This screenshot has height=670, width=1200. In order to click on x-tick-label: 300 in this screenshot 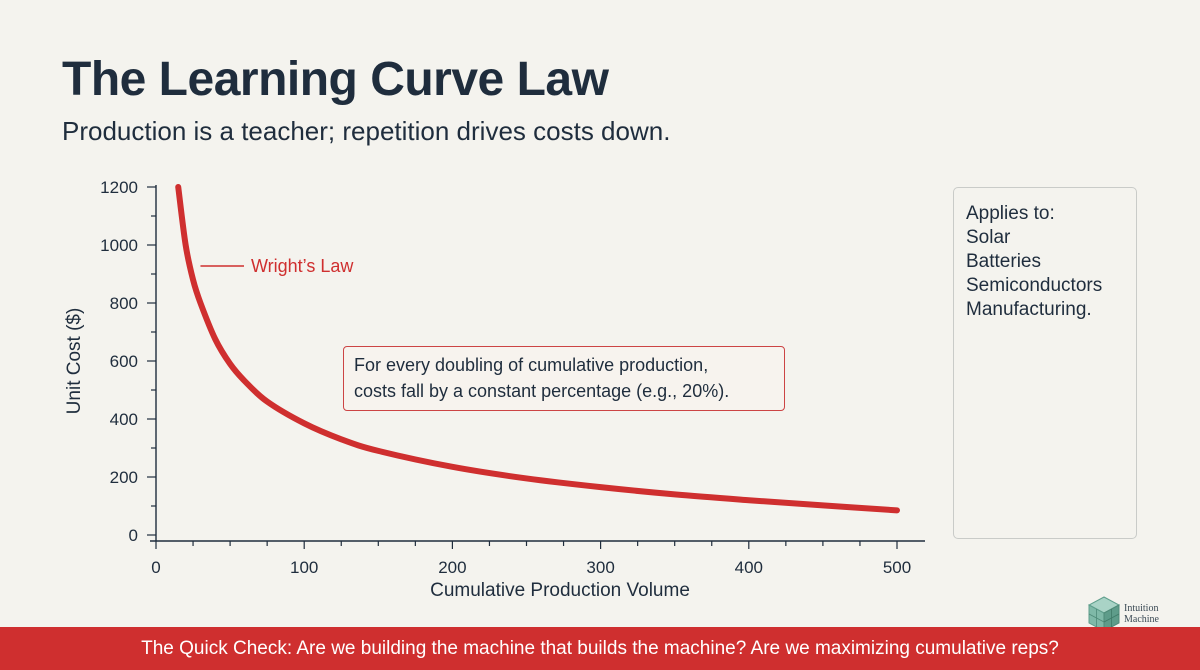, I will do `click(600, 567)`.